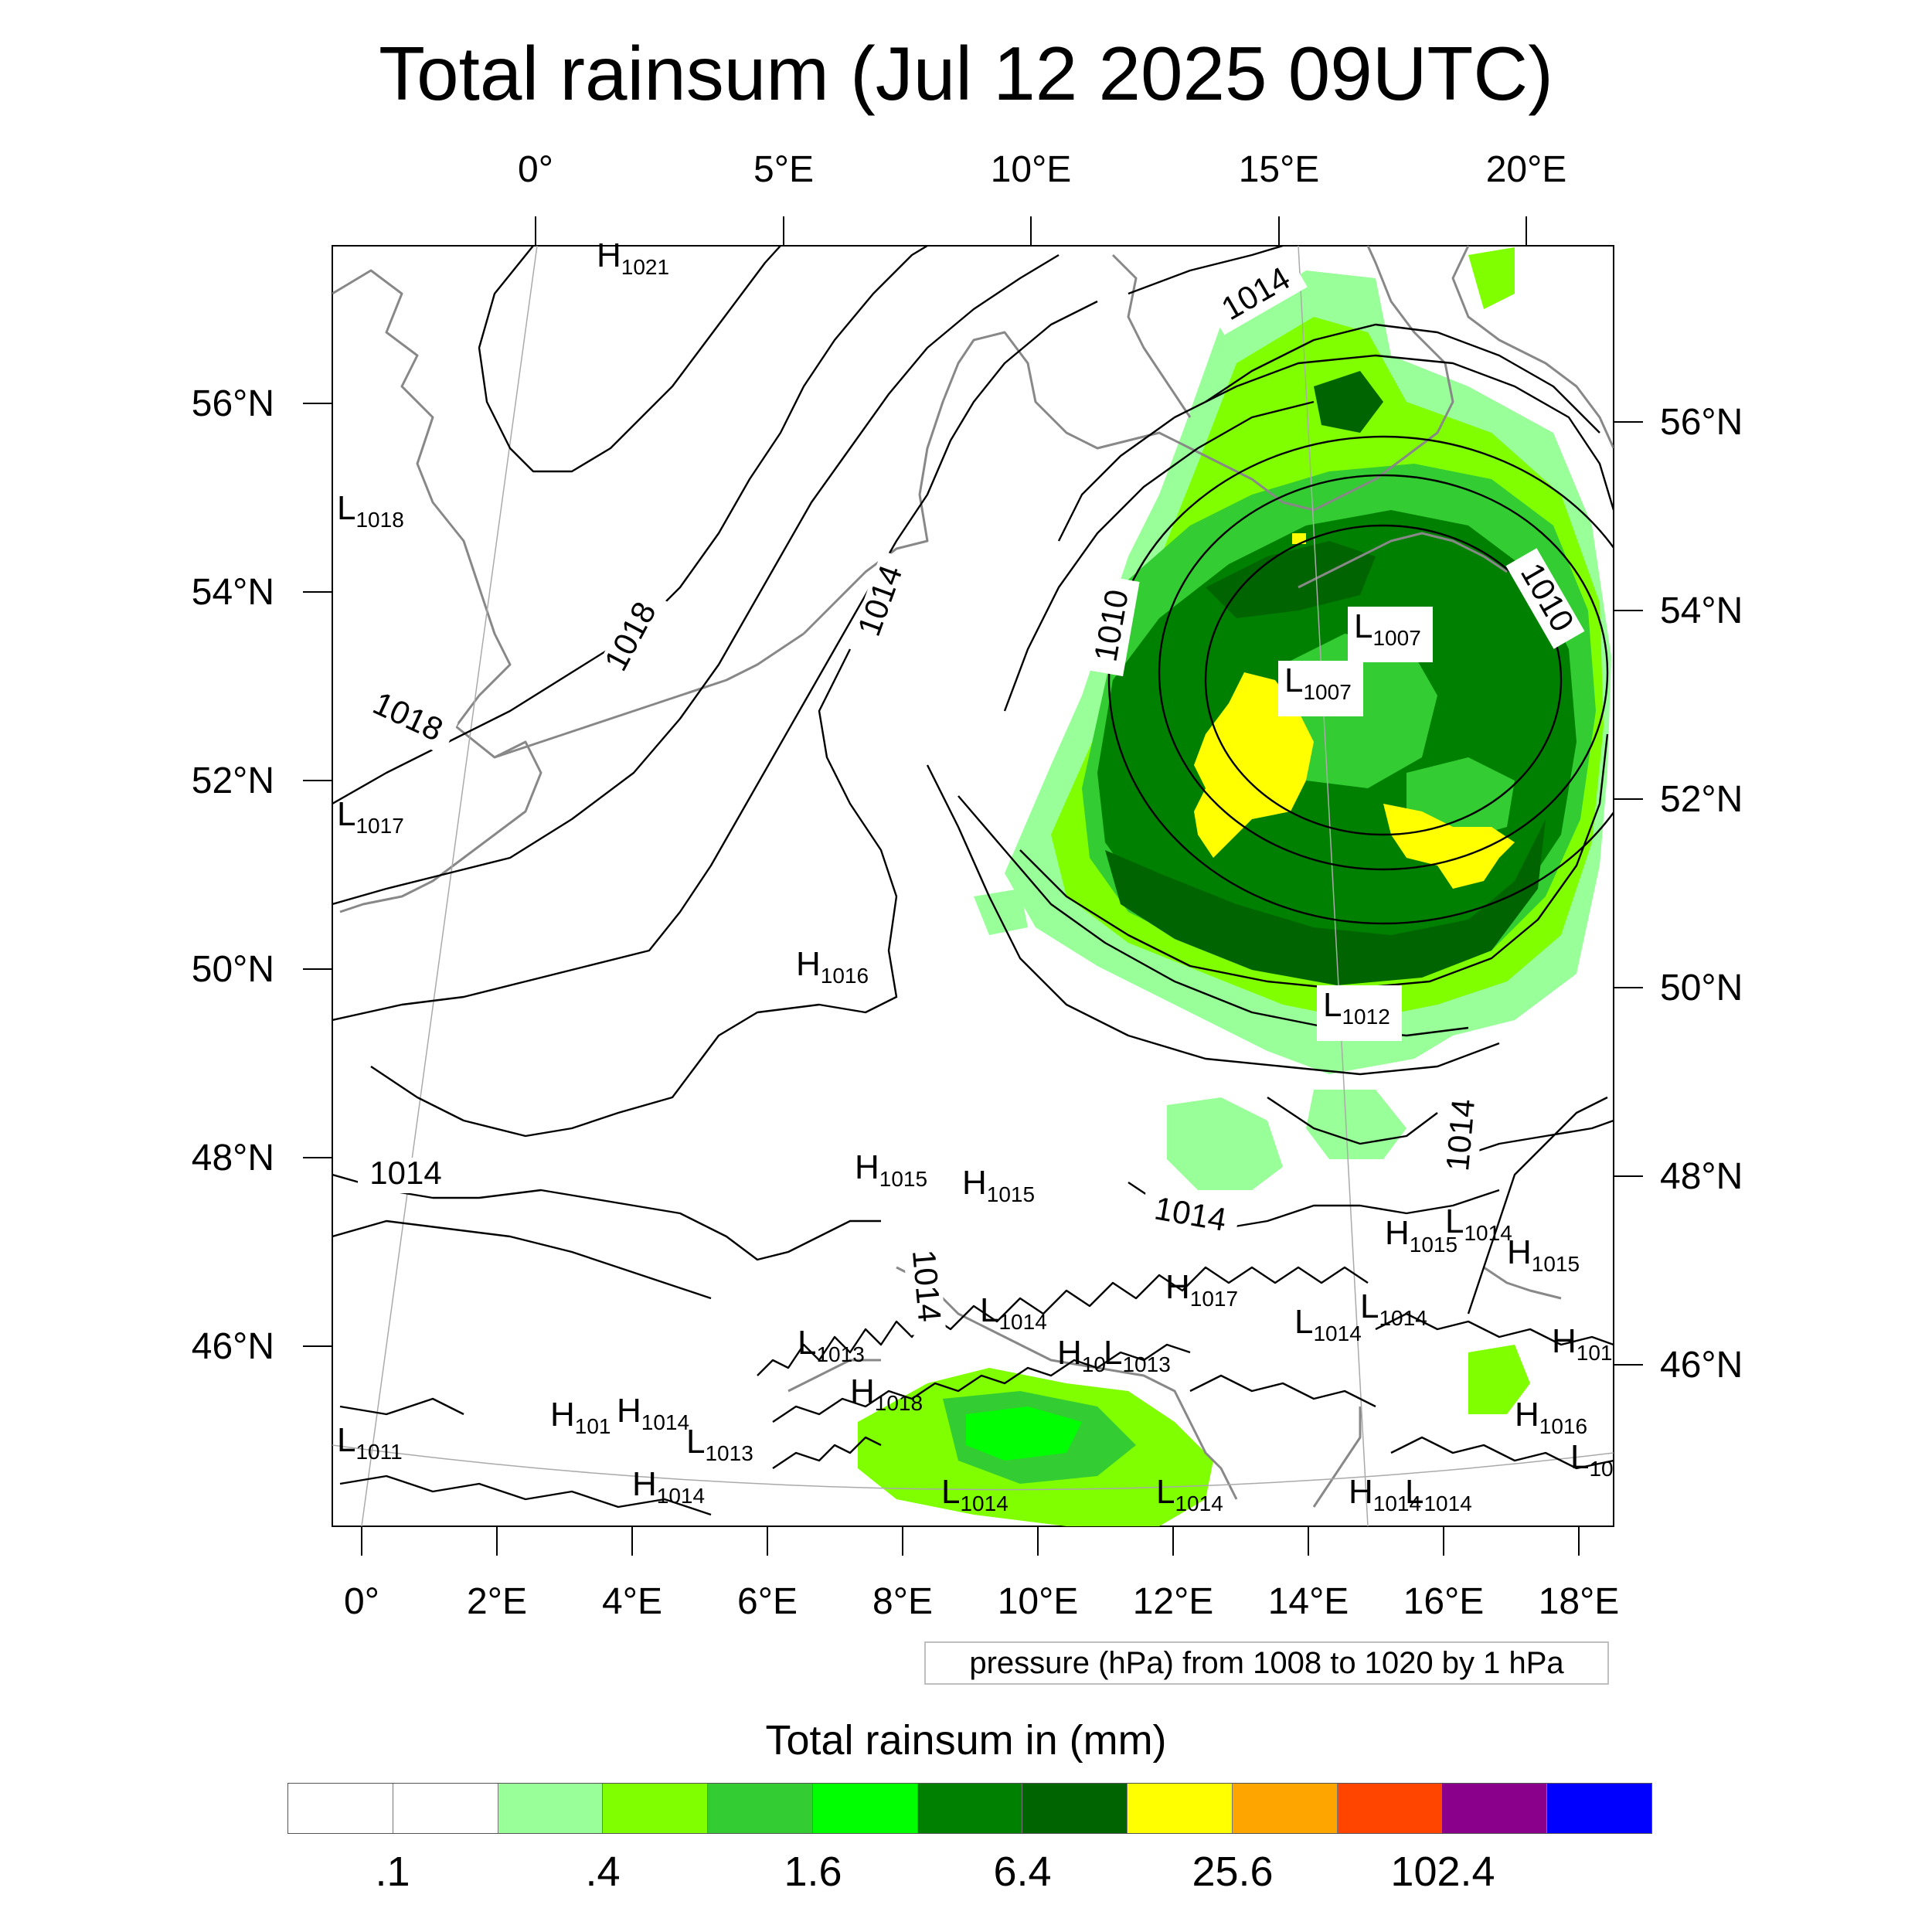  I want to click on pressure-center-value: 101, so click(1595, 1353).